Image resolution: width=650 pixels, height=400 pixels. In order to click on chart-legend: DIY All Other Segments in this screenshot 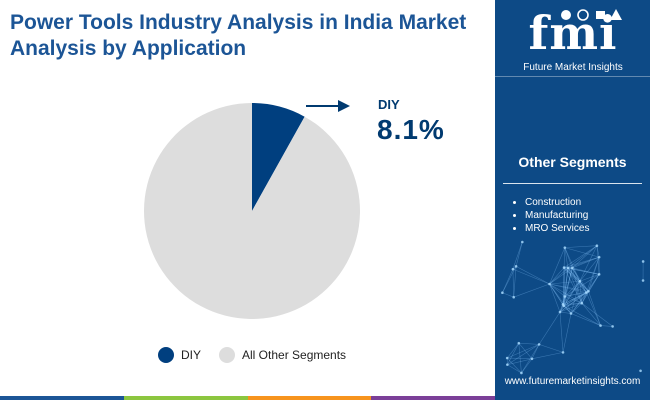, I will do `click(261, 355)`.